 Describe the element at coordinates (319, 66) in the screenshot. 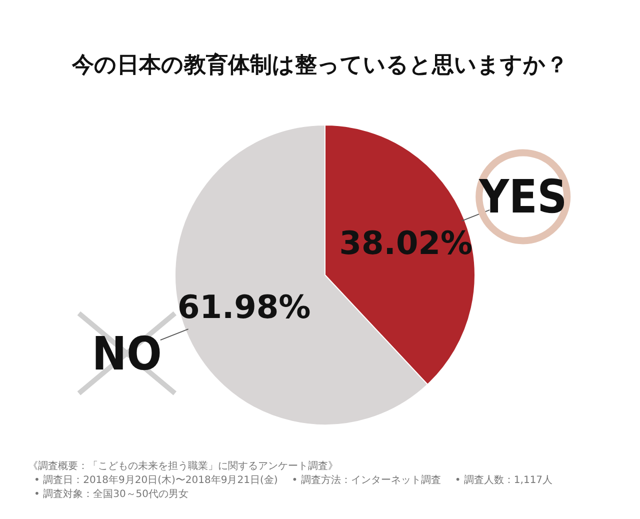

I see `chart-title: 今の日本の教育体制は整っていると思いますか？` at that location.